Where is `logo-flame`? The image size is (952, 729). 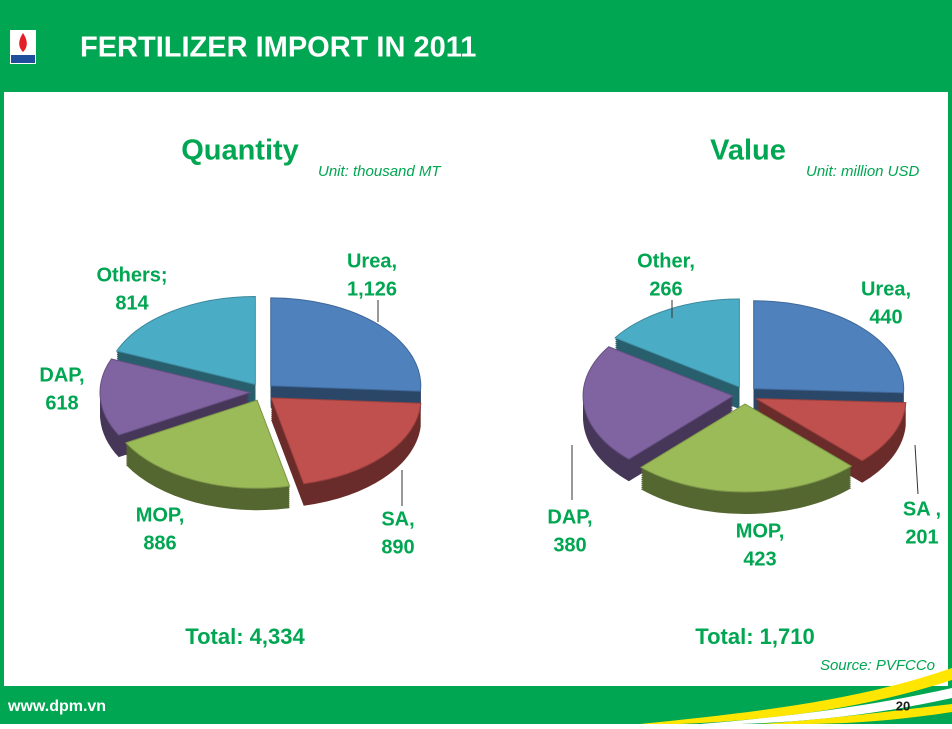
logo-flame is located at coordinates (23, 42).